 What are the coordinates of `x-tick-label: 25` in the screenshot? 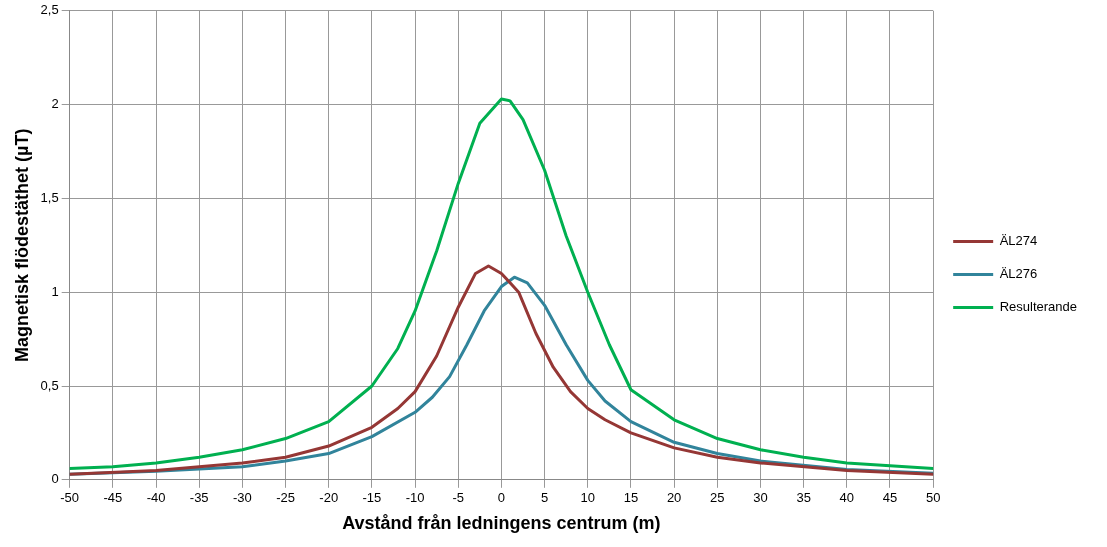 It's located at (717, 498).